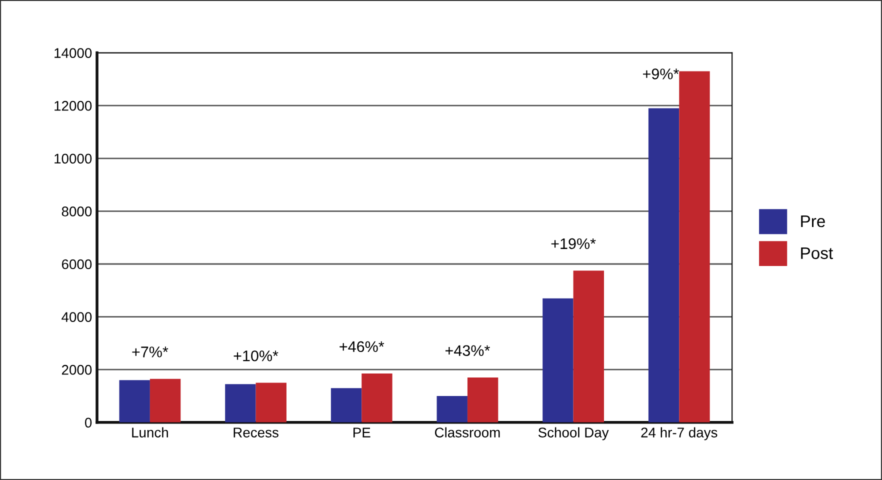 This screenshot has width=882, height=480. What do you see at coordinates (362, 346) in the screenshot?
I see `annotation: +46%*` at bounding box center [362, 346].